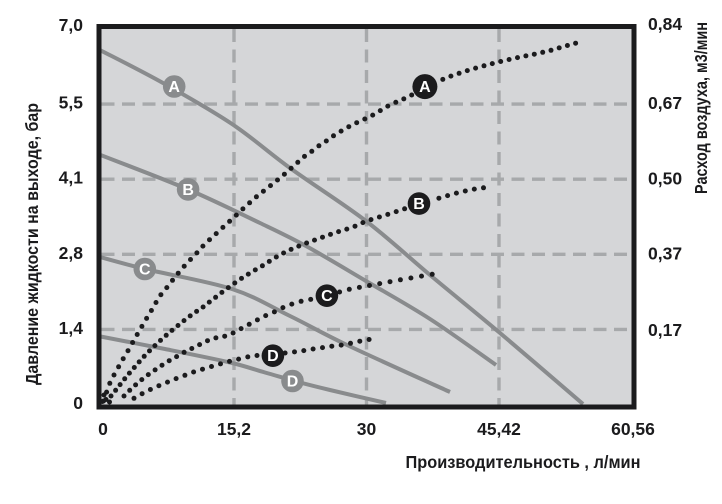 This screenshot has height=504, width=722. What do you see at coordinates (633, 429) in the screenshot?
I see `svg-text: 60,56` at bounding box center [633, 429].